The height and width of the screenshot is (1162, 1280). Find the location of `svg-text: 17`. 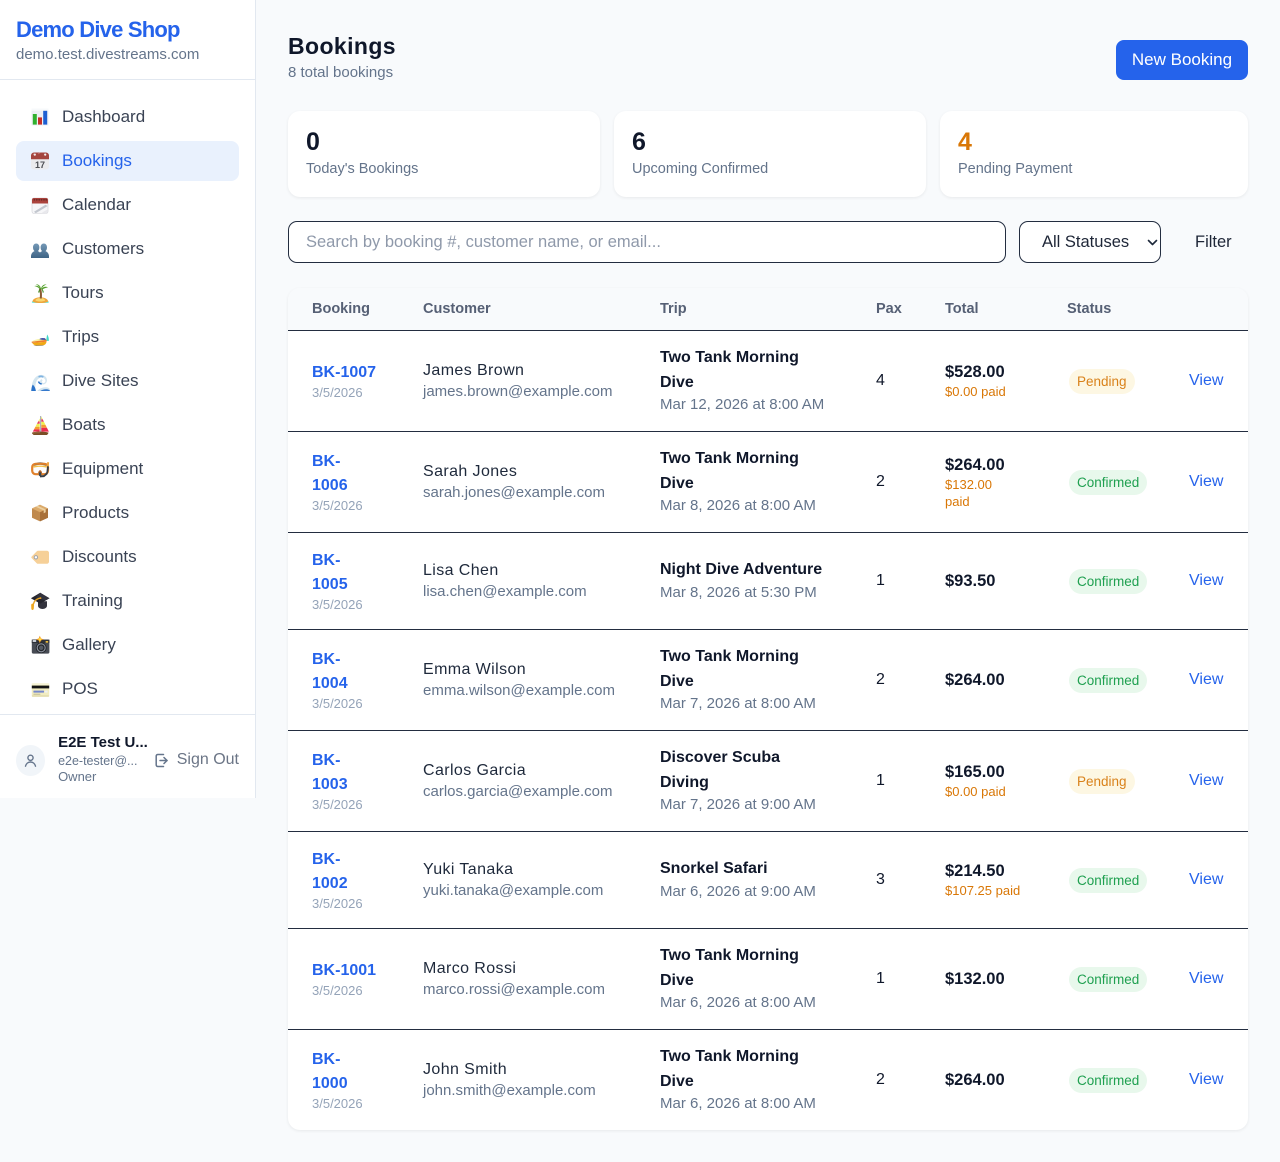

svg-text: 17 is located at coordinates (40, 165).